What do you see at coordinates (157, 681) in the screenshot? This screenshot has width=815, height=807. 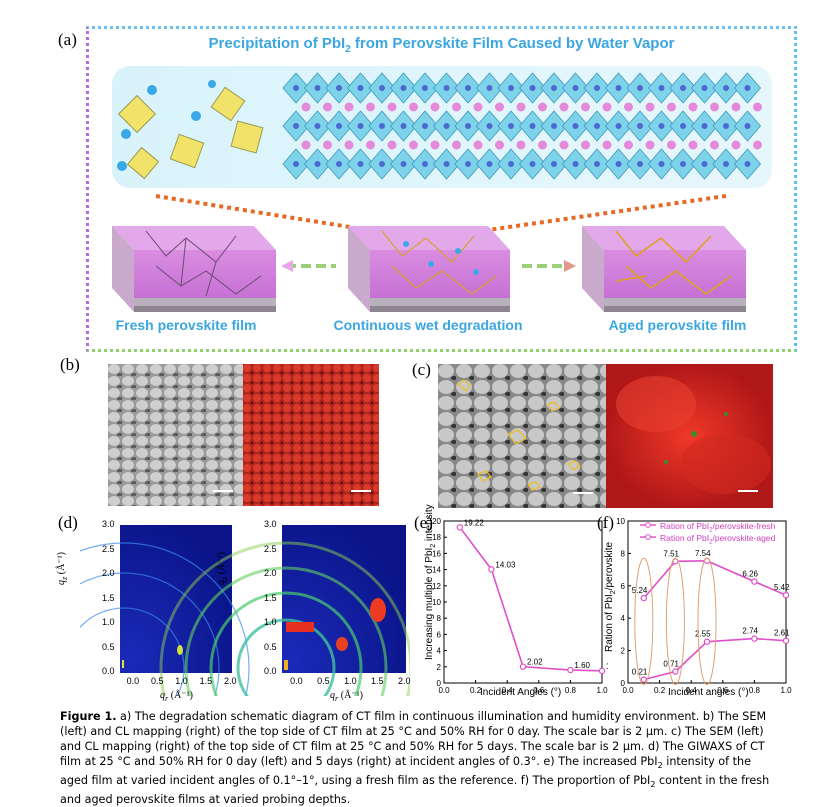 I see `giwaxs-left-xtick: 0.5` at bounding box center [157, 681].